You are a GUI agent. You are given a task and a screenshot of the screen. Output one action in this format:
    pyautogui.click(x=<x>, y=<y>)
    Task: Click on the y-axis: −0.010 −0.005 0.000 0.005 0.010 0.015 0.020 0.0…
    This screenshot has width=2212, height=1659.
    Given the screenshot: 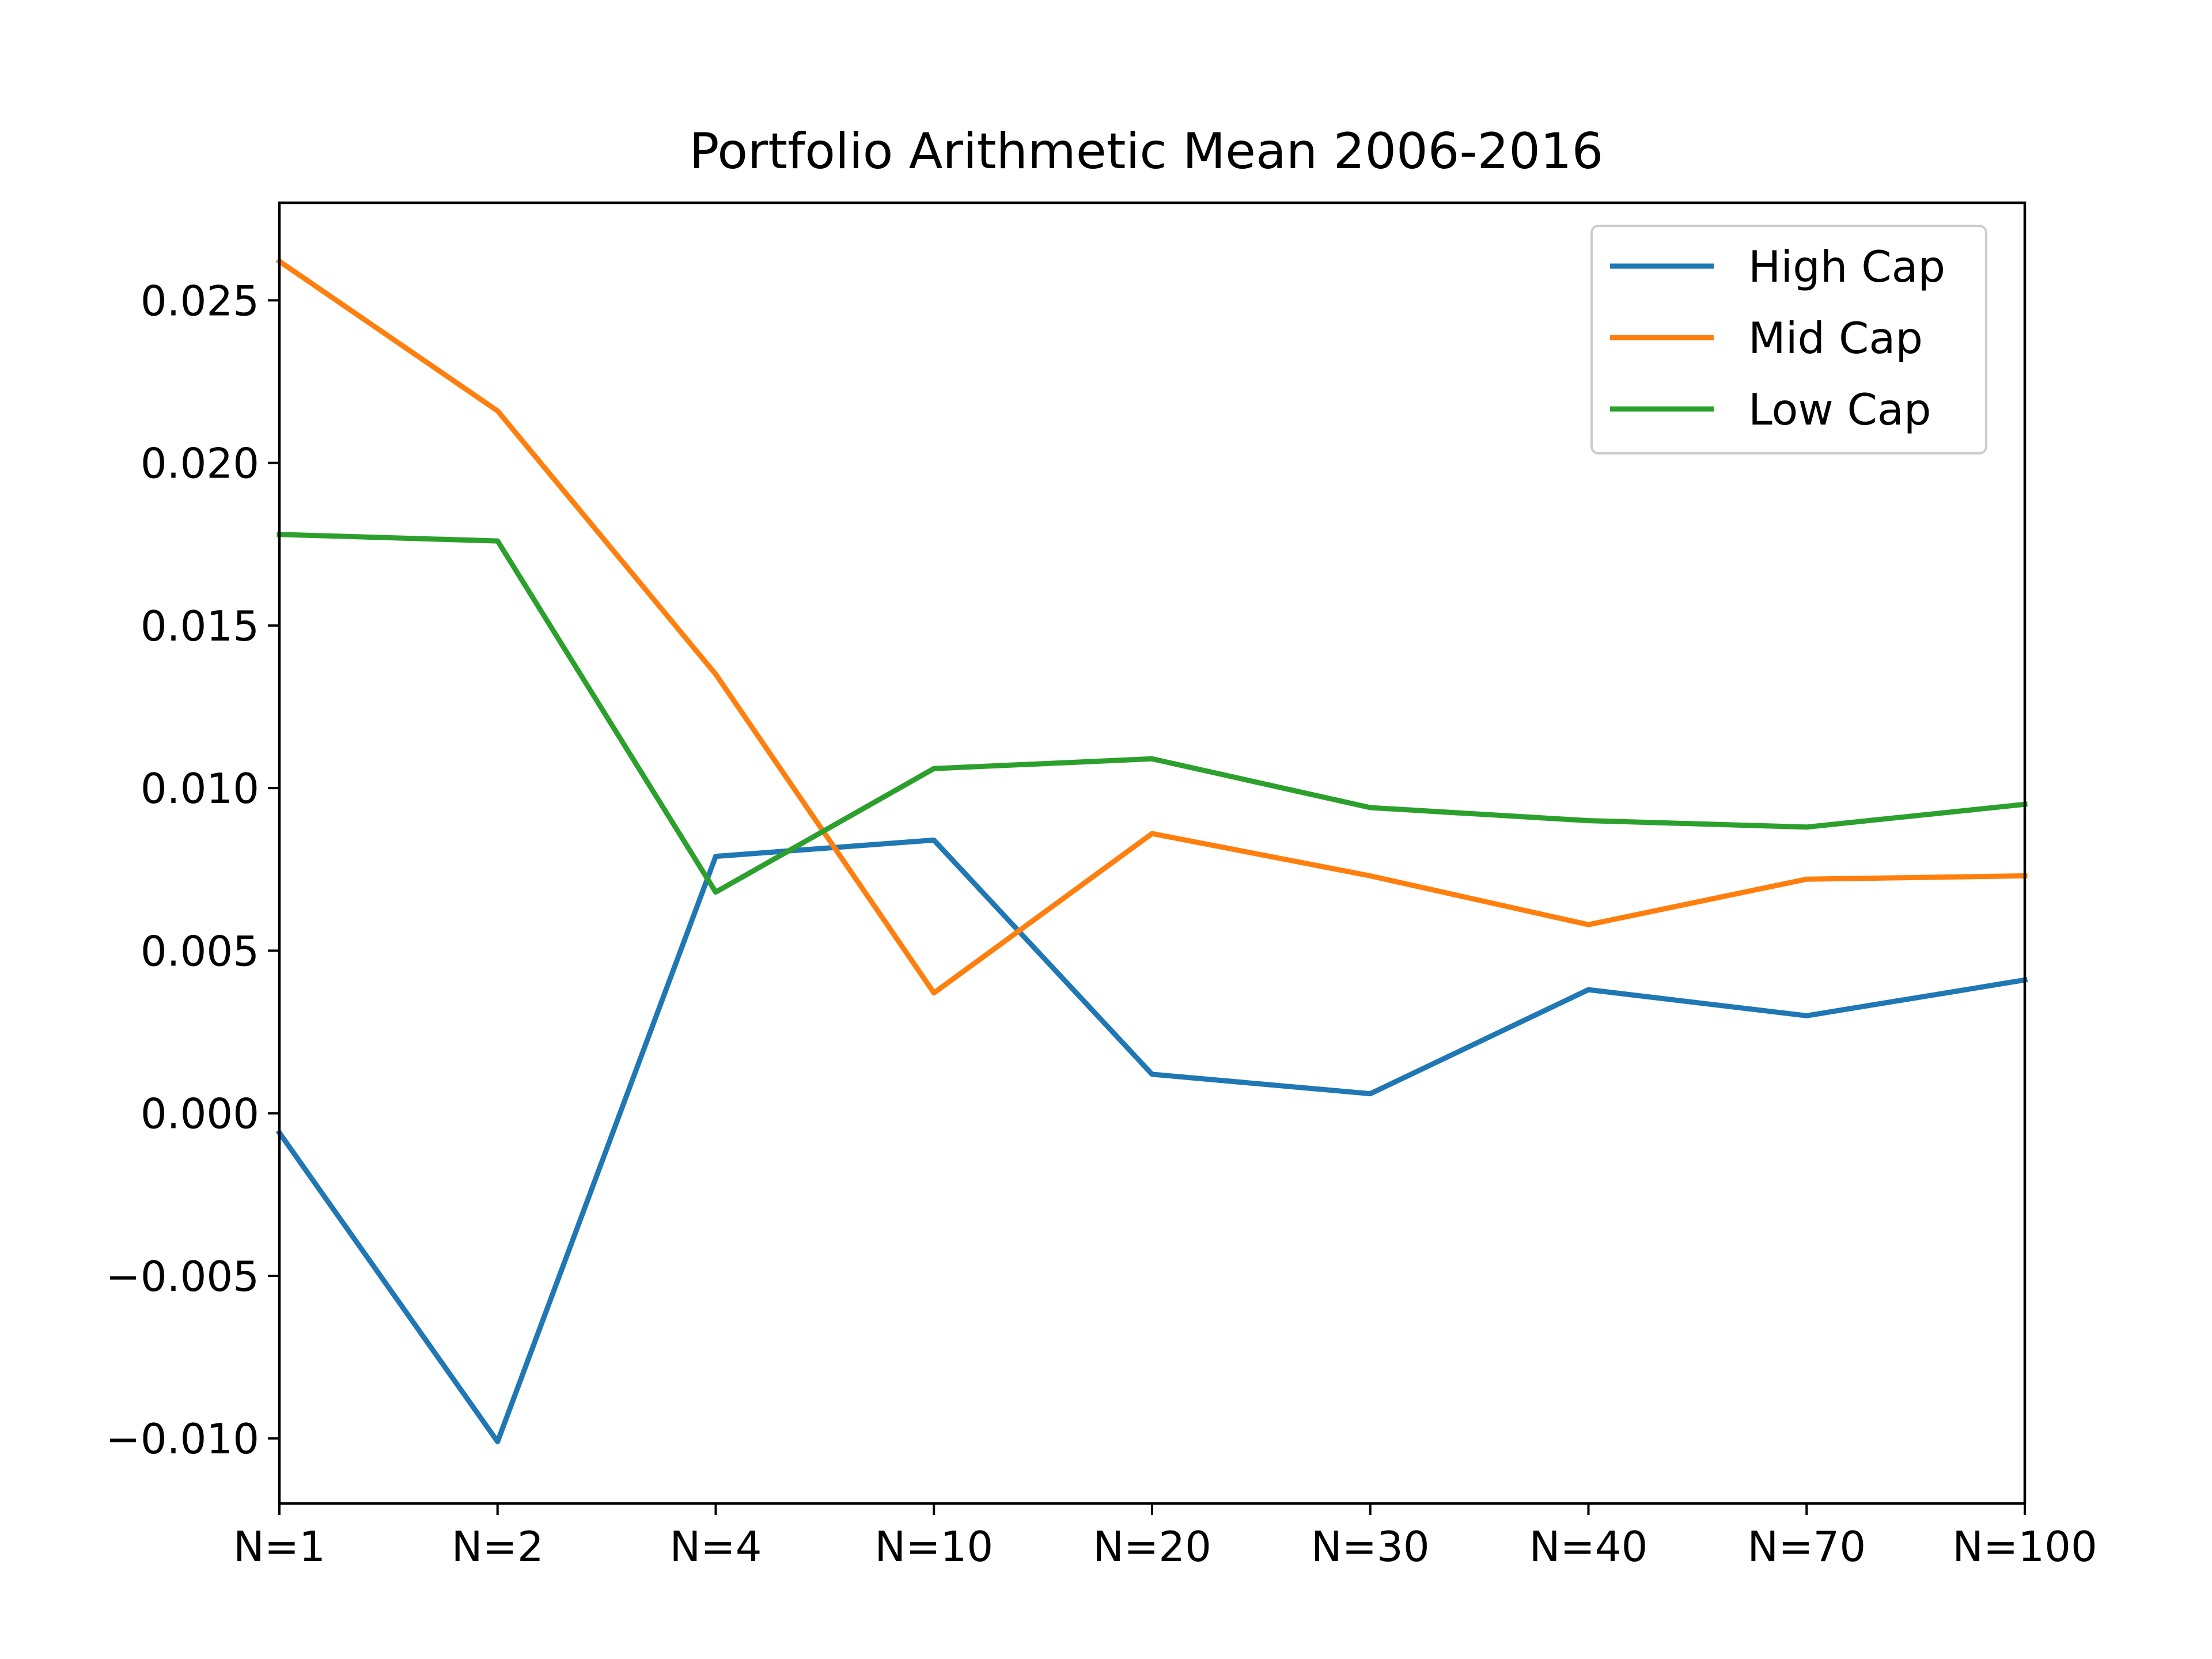 What is the action you would take?
    pyautogui.click(x=192, y=869)
    